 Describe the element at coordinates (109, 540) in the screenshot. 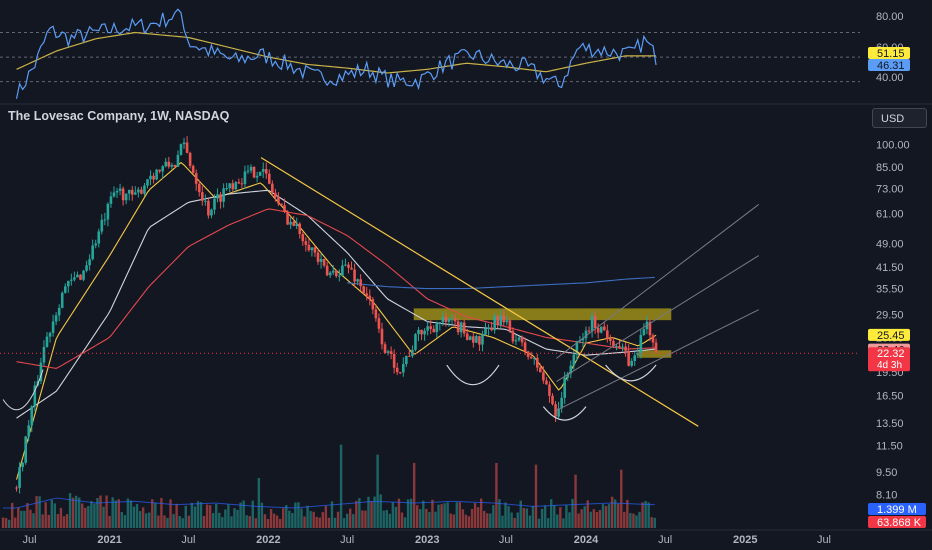

I see `time-tick-label: 2021` at that location.